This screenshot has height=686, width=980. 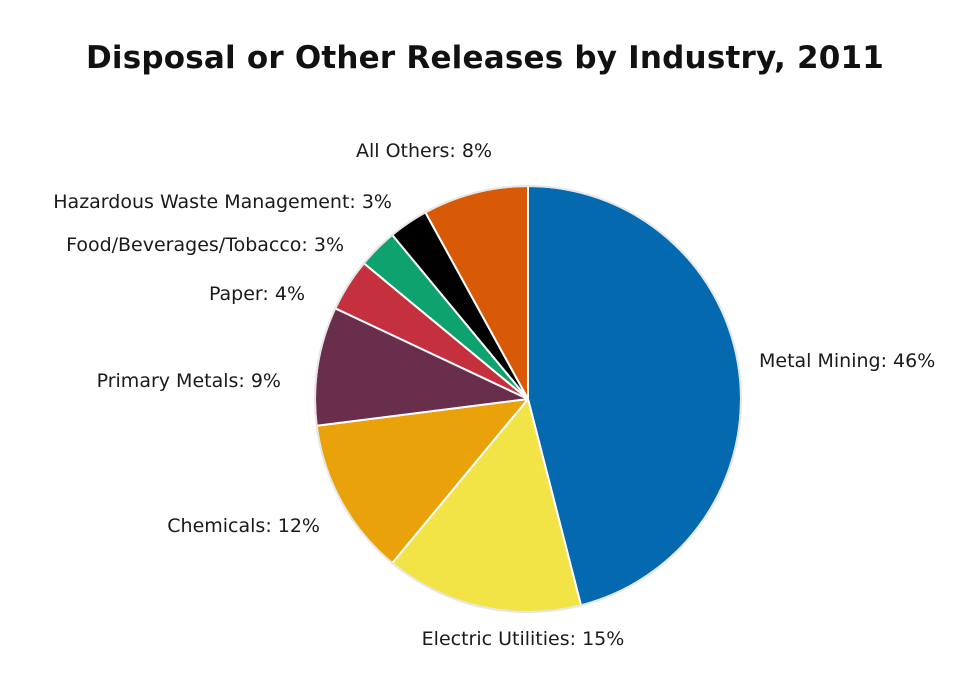 What do you see at coordinates (257, 294) in the screenshot?
I see `slice-label-paper: Paper: 4%` at bounding box center [257, 294].